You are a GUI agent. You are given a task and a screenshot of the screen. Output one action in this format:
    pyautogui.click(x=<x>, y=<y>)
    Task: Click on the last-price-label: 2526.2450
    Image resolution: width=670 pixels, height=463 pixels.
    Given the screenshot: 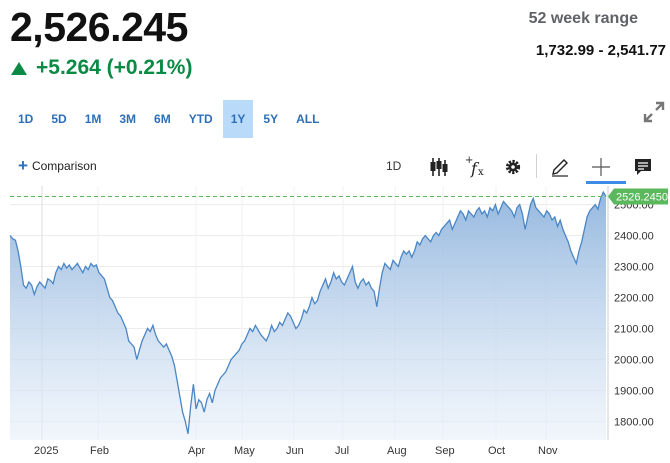 What is the action you would take?
    pyautogui.click(x=642, y=197)
    